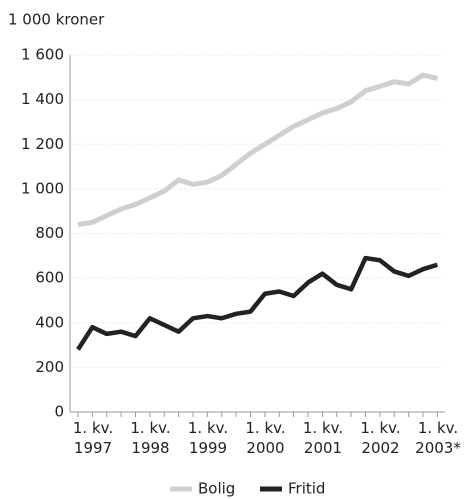  Describe the element at coordinates (49, 367) in the screenshot. I see `y-tick-label: 200` at that location.